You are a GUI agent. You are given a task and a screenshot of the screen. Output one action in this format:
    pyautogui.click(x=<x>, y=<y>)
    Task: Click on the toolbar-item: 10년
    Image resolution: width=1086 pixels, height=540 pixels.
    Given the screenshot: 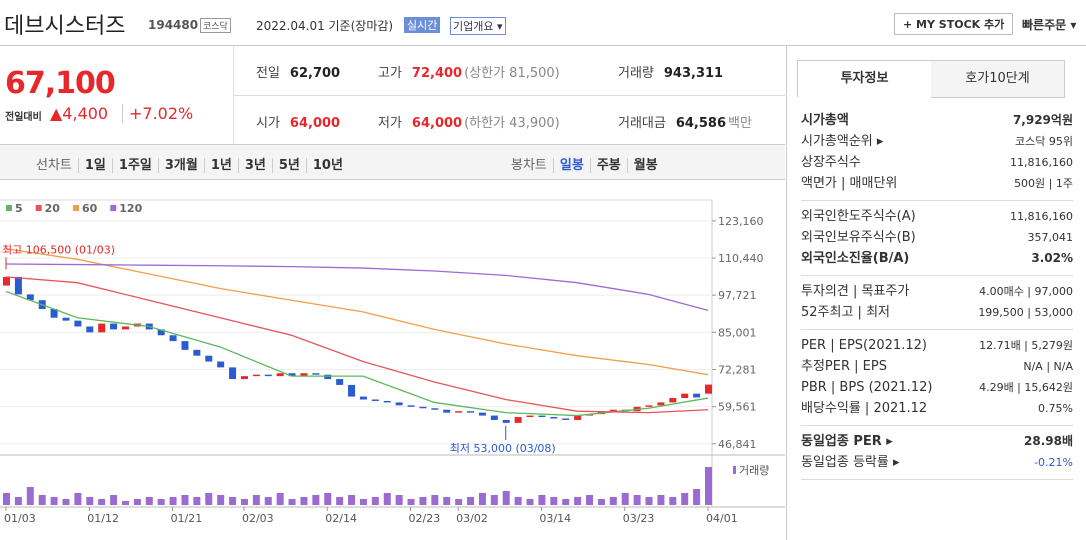 What is the action you would take?
    pyautogui.click(x=327, y=165)
    